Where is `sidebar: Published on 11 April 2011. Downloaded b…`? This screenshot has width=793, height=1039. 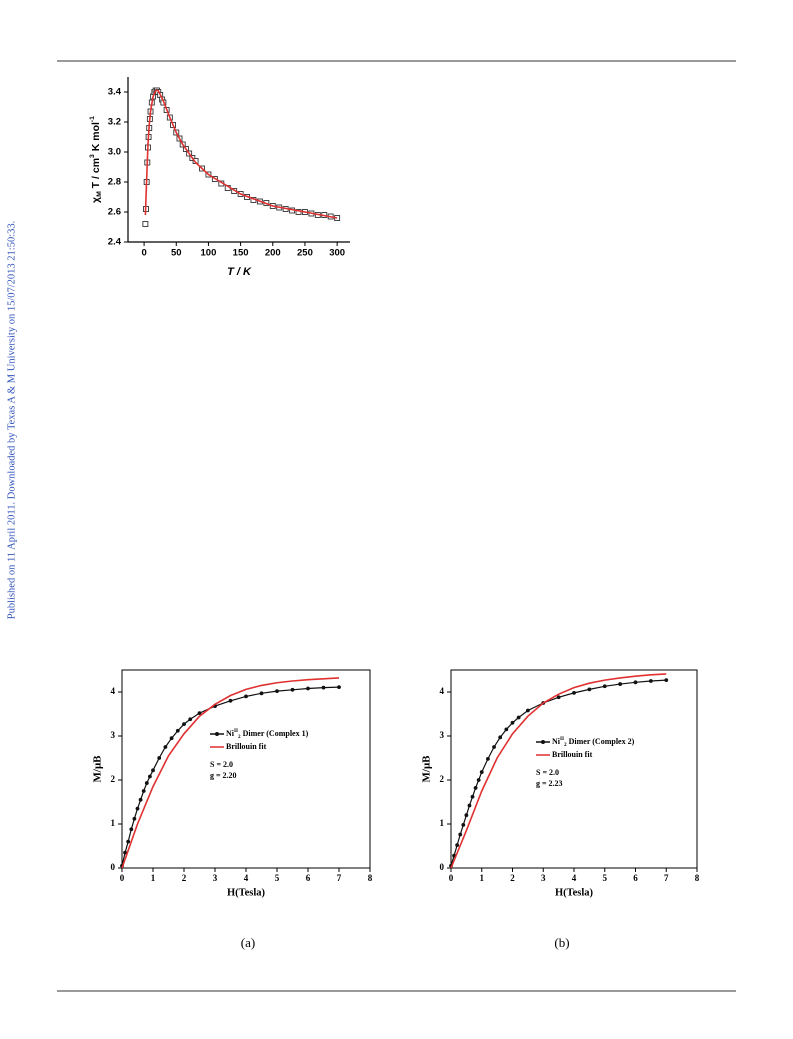
sidebar: Published on 11 April 2011. Downloaded b… is located at coordinates (11, 420).